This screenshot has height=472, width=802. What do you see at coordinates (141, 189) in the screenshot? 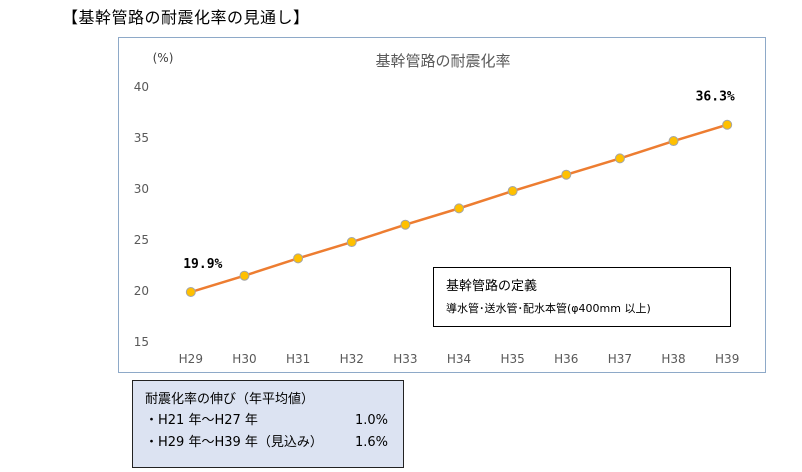
I see `y-tick-label: 30` at bounding box center [141, 189].